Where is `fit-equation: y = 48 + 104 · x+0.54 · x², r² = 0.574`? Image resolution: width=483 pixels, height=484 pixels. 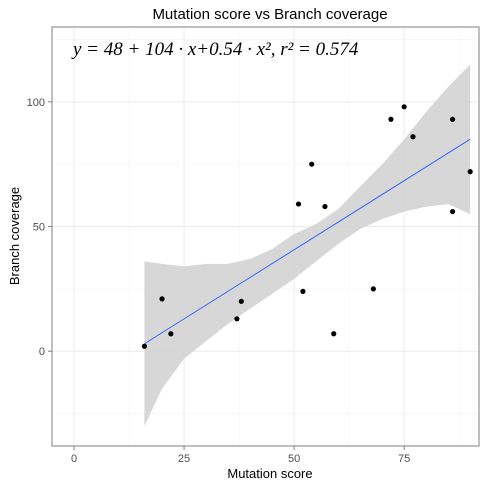 fit-equation: y = 48 + 104 · x+0.54 · x², r² = 0.574 is located at coordinates (215, 49).